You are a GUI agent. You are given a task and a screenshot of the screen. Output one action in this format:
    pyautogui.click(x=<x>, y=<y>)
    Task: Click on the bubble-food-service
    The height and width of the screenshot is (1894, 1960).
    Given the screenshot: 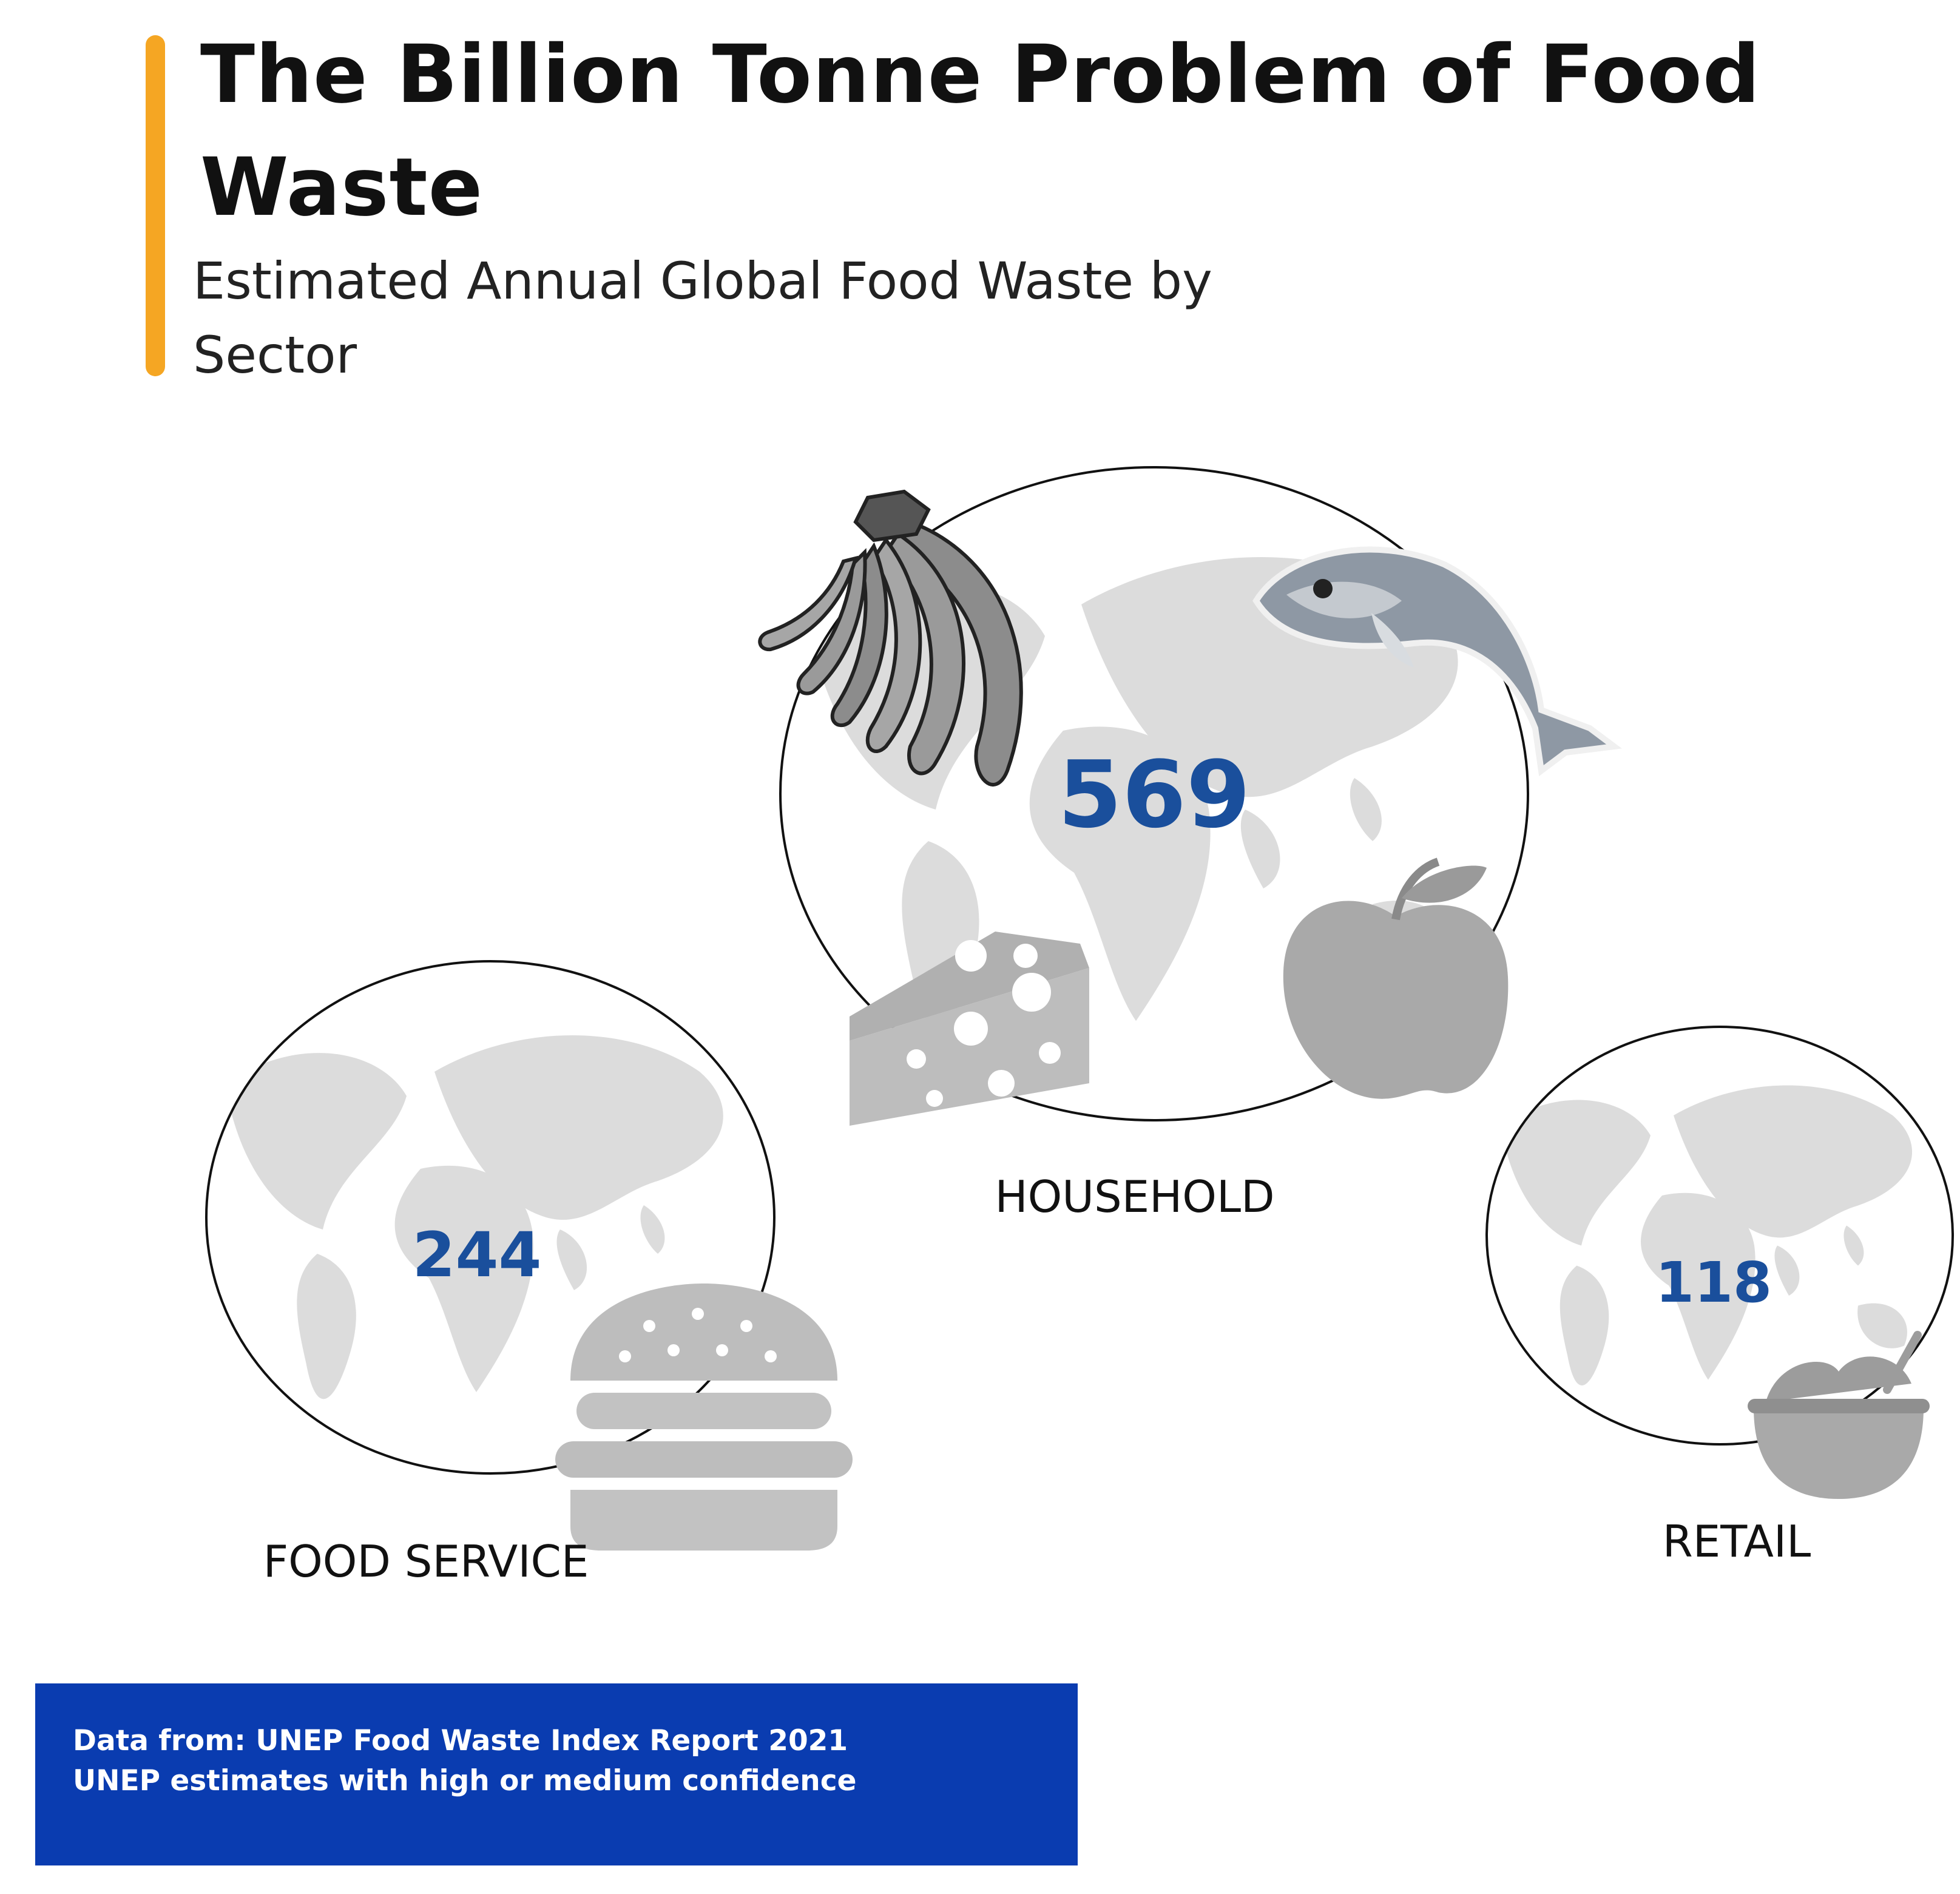 What is the action you would take?
    pyautogui.click(x=490, y=1217)
    